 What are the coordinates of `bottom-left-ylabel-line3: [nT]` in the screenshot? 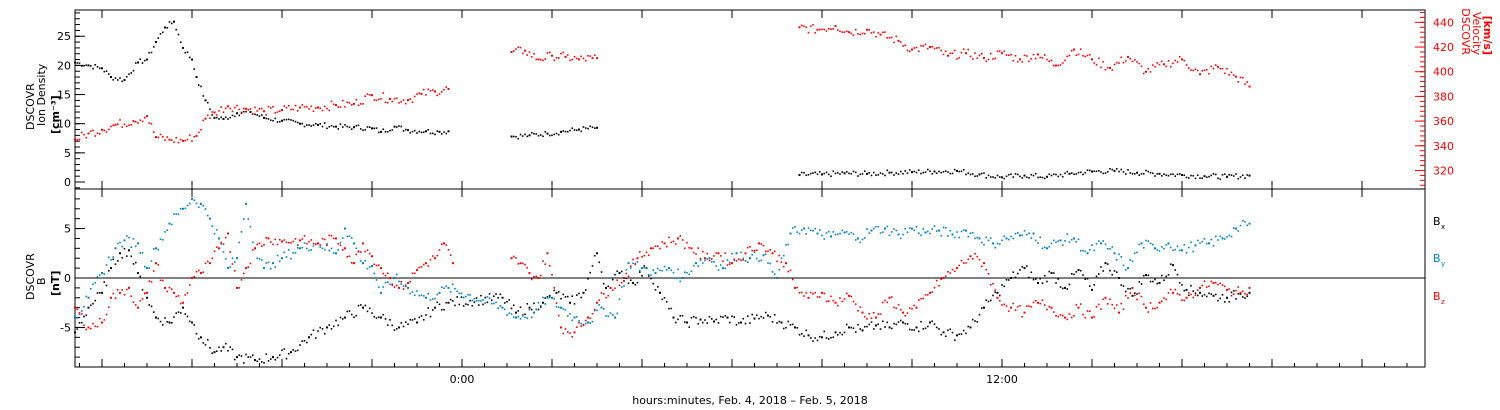 It's located at (55, 283).